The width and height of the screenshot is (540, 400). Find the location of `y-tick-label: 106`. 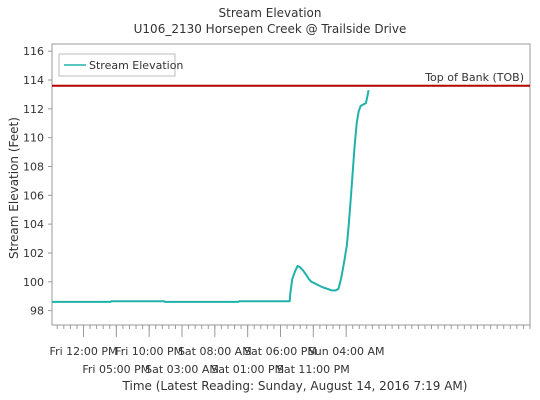

y-tick-label: 106 is located at coordinates (33, 195).